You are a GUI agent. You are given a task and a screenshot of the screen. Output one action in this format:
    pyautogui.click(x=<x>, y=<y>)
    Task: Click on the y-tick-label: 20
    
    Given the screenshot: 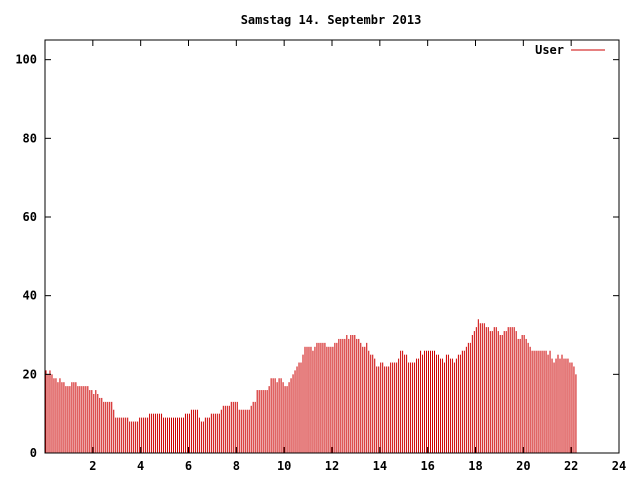 What is the action you would take?
    pyautogui.click(x=30, y=374)
    